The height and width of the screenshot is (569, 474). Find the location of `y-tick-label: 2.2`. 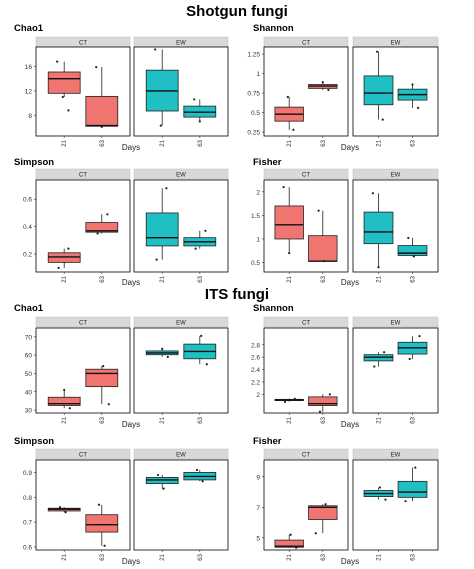

y-tick-label: 2.2 is located at coordinates (255, 382).